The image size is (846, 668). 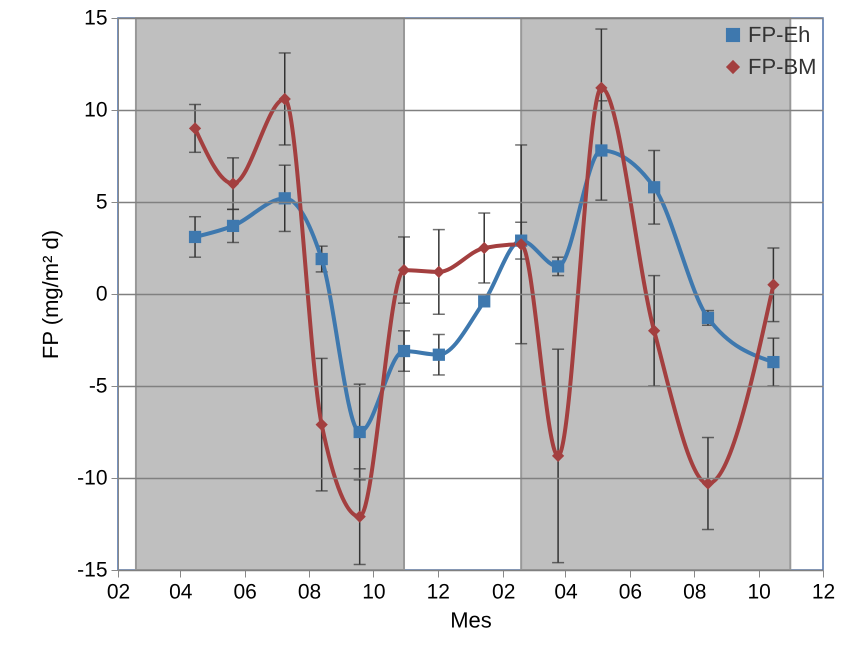 What do you see at coordinates (96, 18) in the screenshot?
I see `y-tick-label: 15` at bounding box center [96, 18].